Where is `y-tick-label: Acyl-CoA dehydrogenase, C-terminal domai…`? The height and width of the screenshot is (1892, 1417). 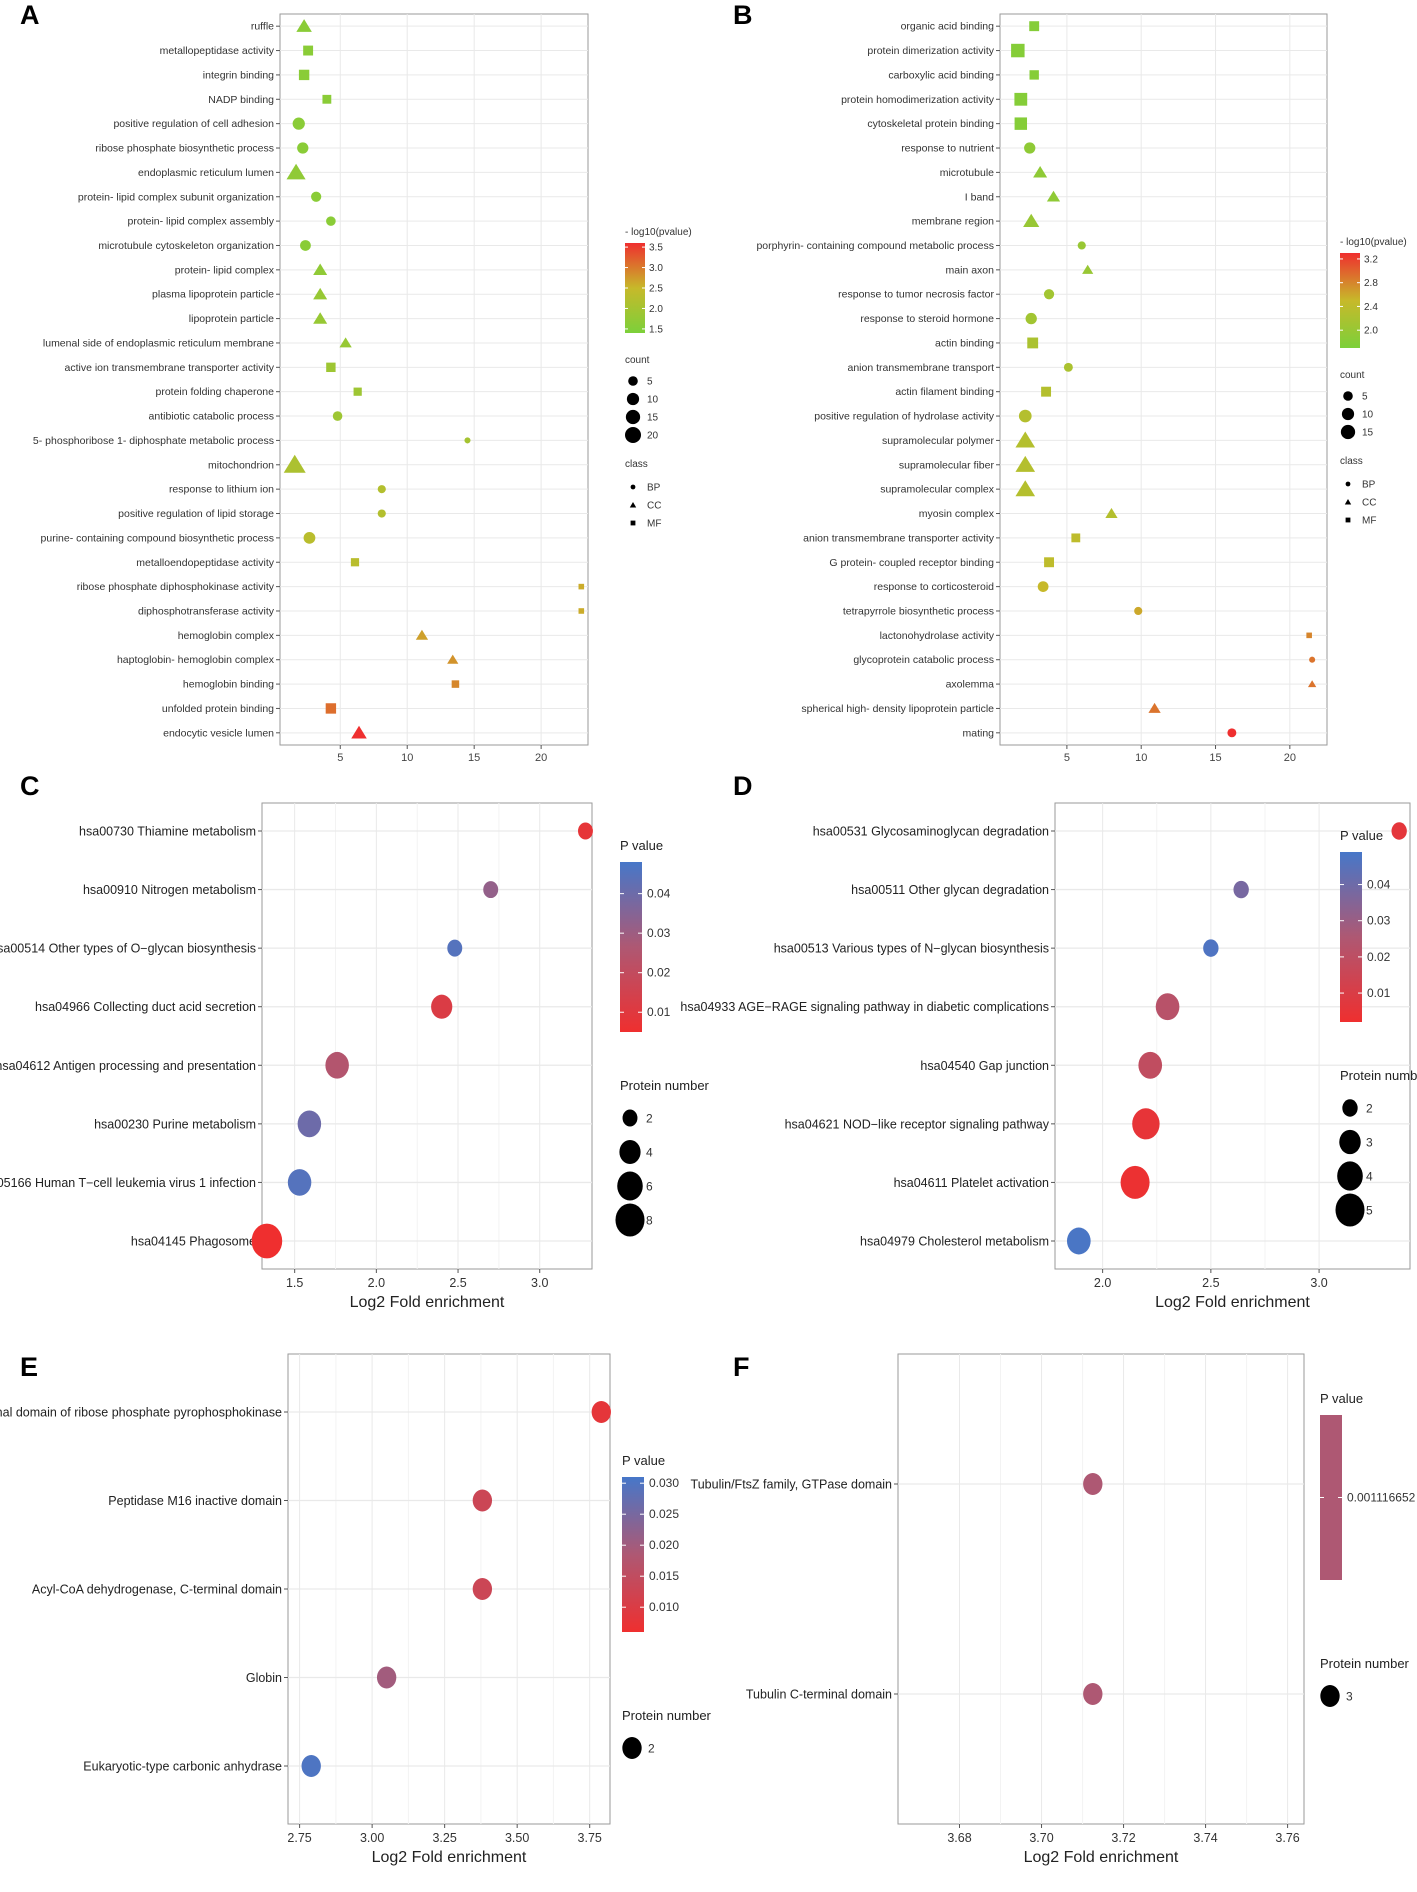
y-tick-label: Acyl-CoA dehydrogenase, C-terminal domai… is located at coordinates (157, 1590).